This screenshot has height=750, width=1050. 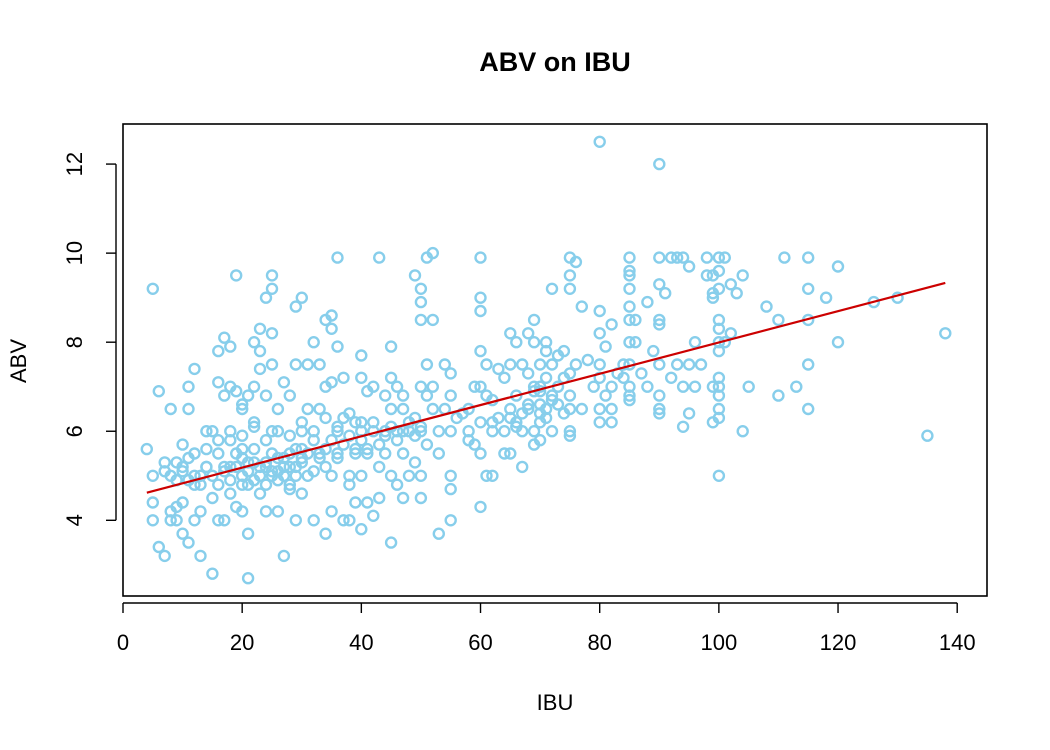 What do you see at coordinates (74, 253) in the screenshot?
I see `y-tick-label: 10` at bounding box center [74, 253].